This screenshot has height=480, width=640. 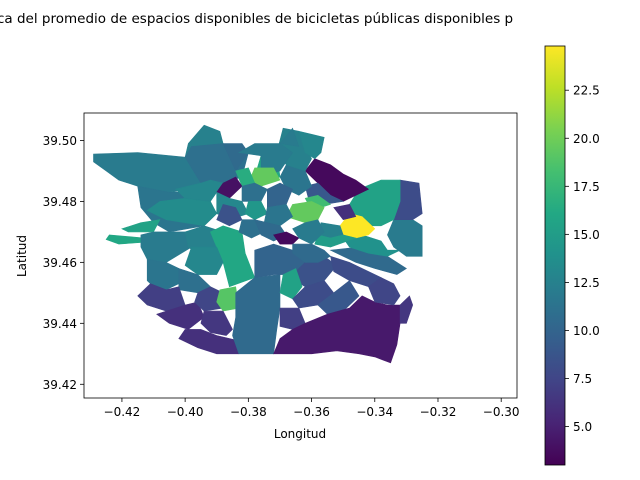 What do you see at coordinates (586, 331) in the screenshot?
I see `colorbar-tick-label: 10.0` at bounding box center [586, 331].